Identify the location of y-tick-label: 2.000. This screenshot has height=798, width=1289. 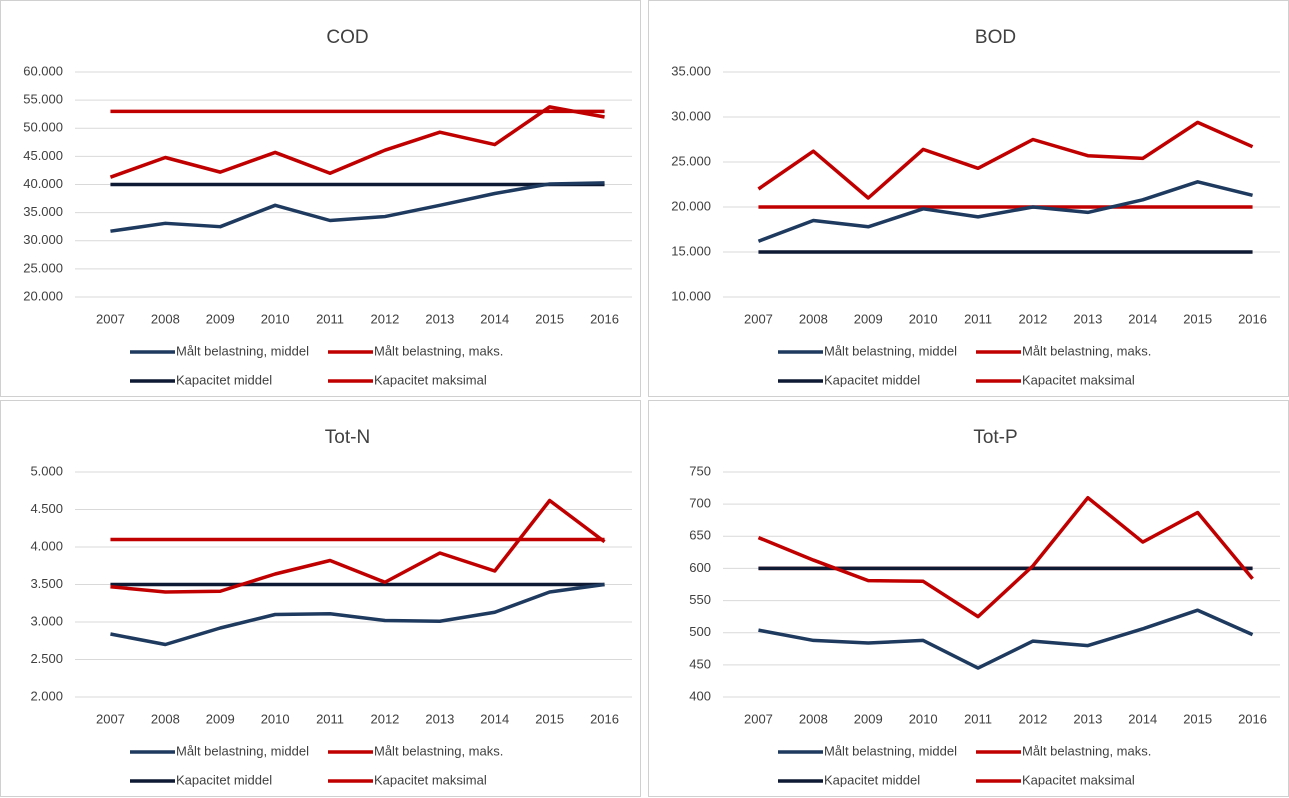
(46, 695).